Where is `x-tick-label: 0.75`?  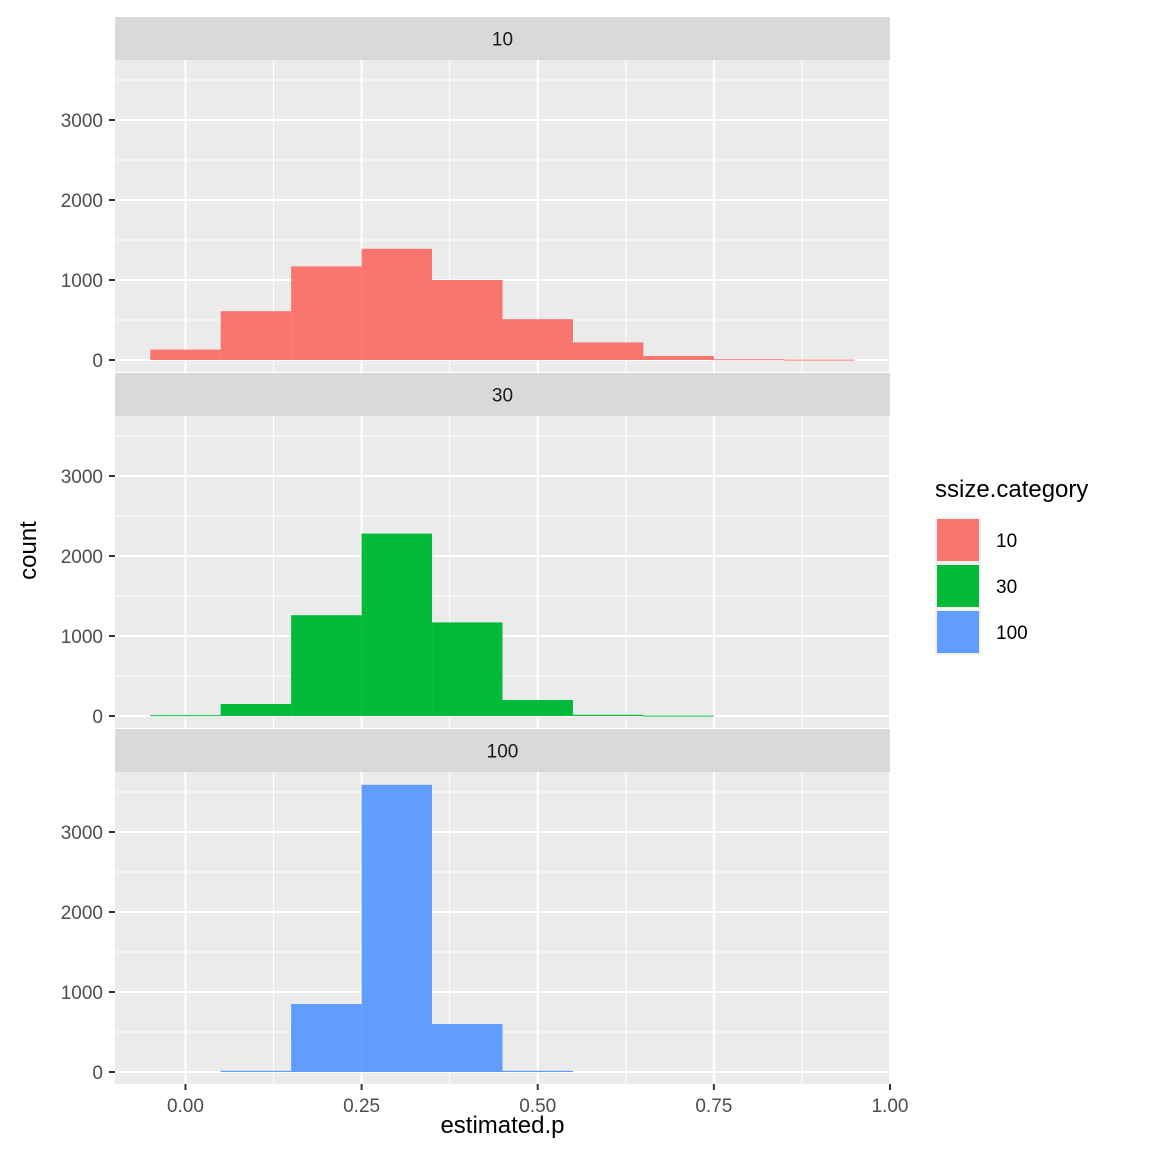 x-tick-label: 0.75 is located at coordinates (713, 1106).